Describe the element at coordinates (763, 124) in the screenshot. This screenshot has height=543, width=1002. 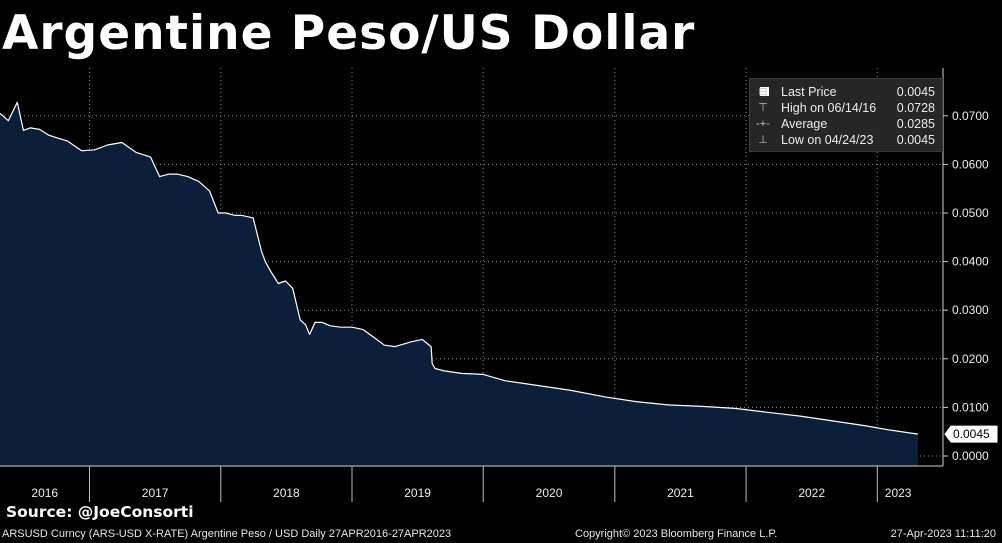
I see `average-marker-icon: -+-` at that location.